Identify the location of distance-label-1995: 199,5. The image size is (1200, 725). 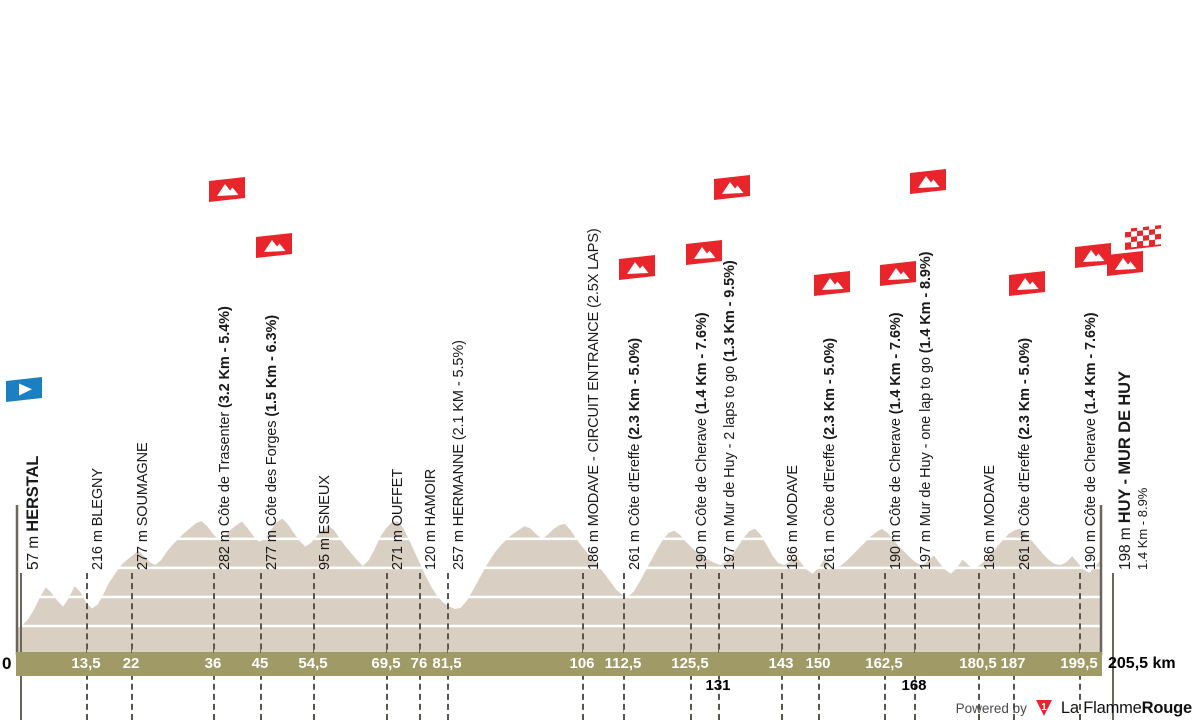
(1079, 663).